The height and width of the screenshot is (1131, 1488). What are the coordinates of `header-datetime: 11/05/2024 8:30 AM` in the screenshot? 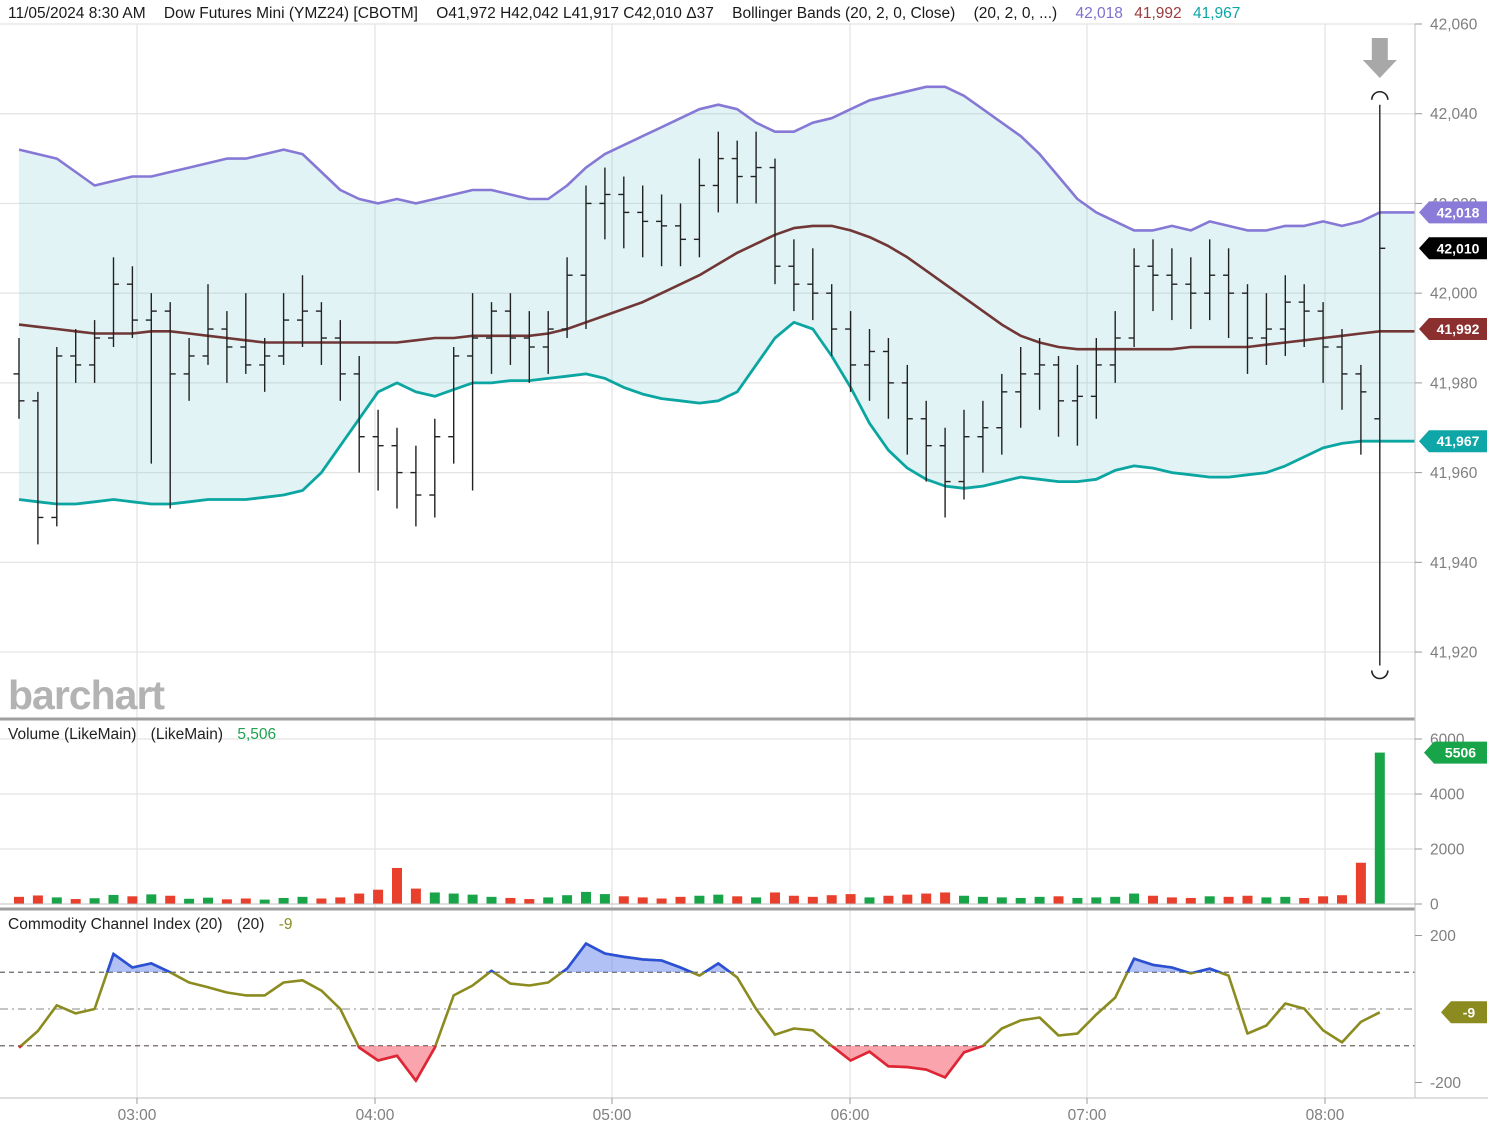 It's located at (77, 13).